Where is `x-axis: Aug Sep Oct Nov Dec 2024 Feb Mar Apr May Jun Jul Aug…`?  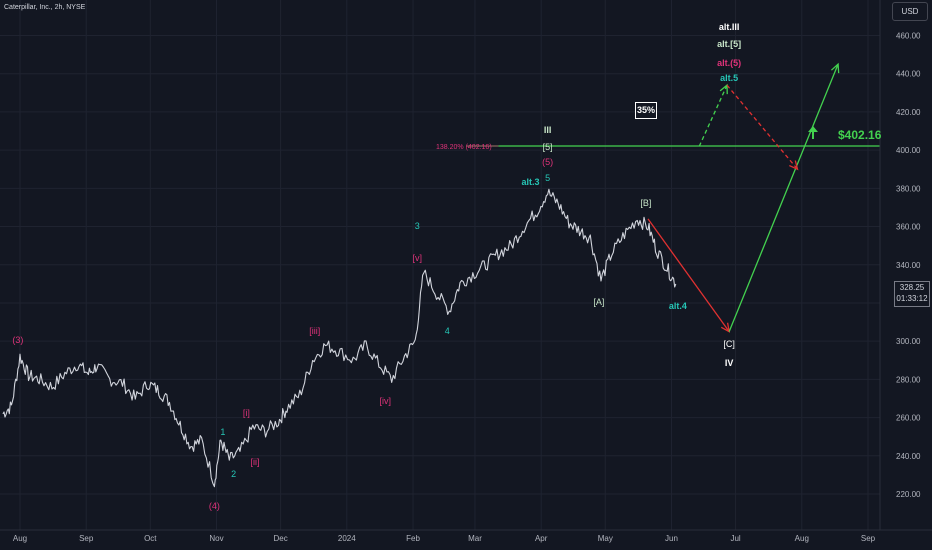 x-axis: Aug Sep Oct Nov Dec 2024 Feb Mar Apr May Jun Jul Aug… is located at coordinates (466, 536).